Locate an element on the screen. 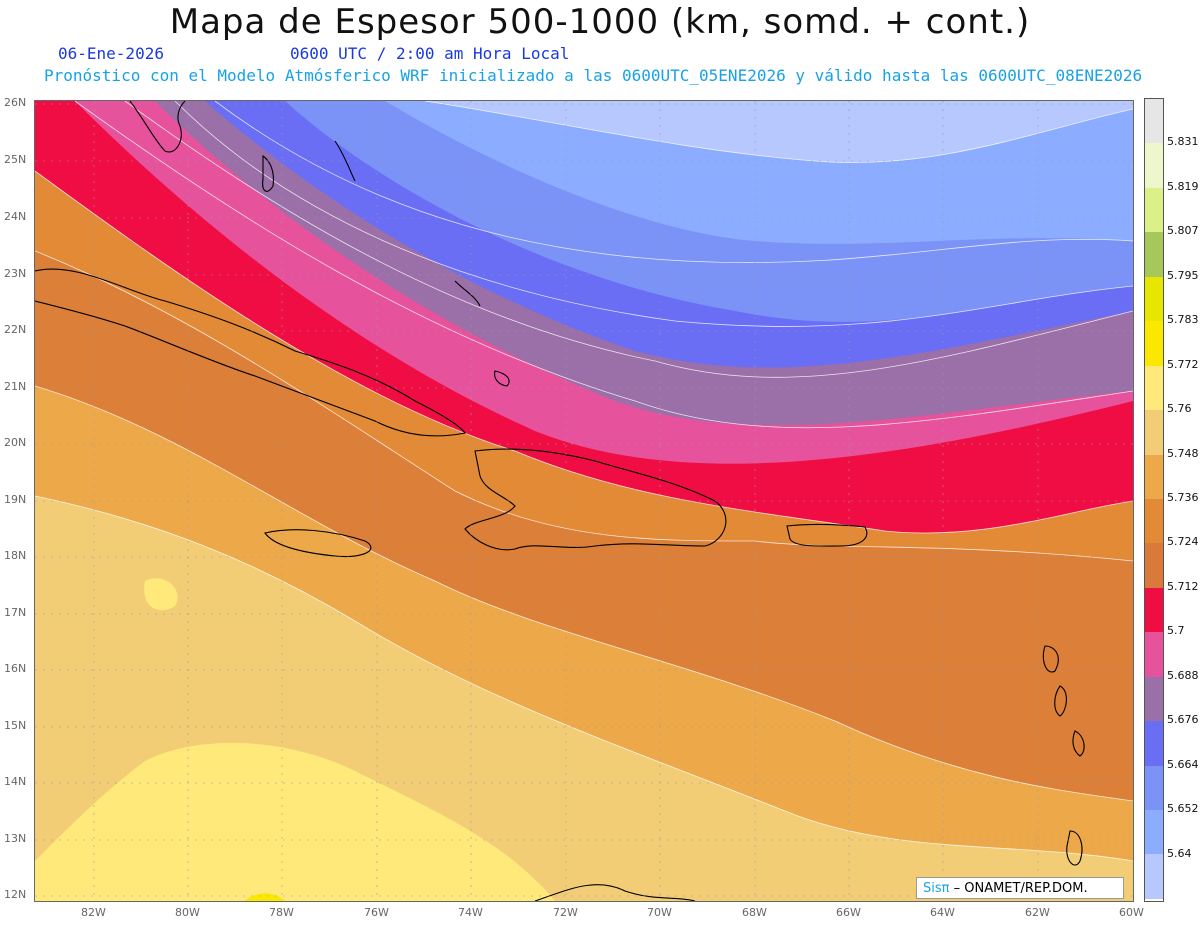  colorbar-label: 5.664 is located at coordinates (1183, 764).